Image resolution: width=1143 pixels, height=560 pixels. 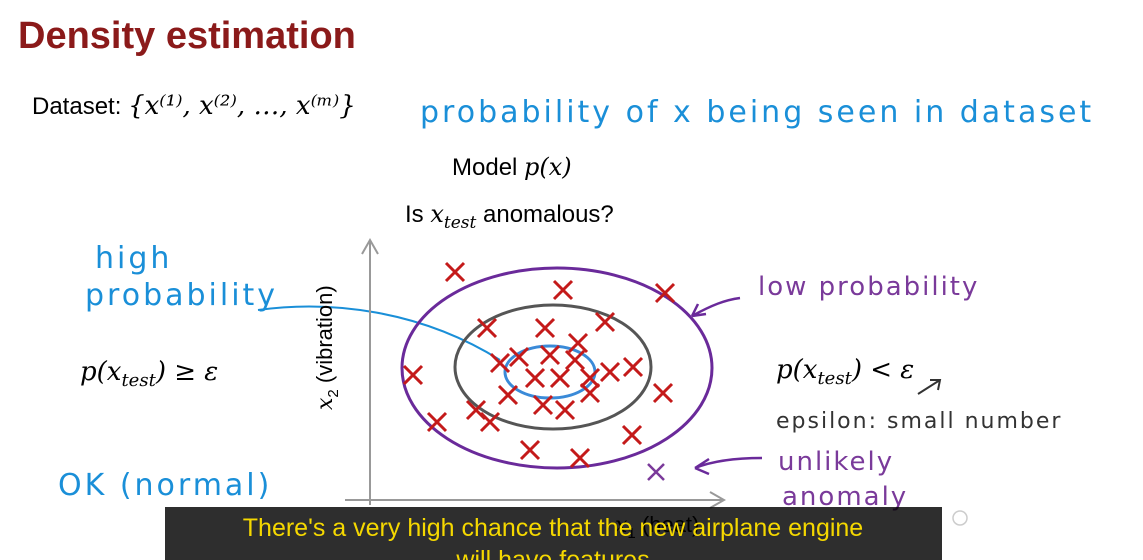 I want to click on right-formula: p(xtest) < ε, so click(x=845, y=372).